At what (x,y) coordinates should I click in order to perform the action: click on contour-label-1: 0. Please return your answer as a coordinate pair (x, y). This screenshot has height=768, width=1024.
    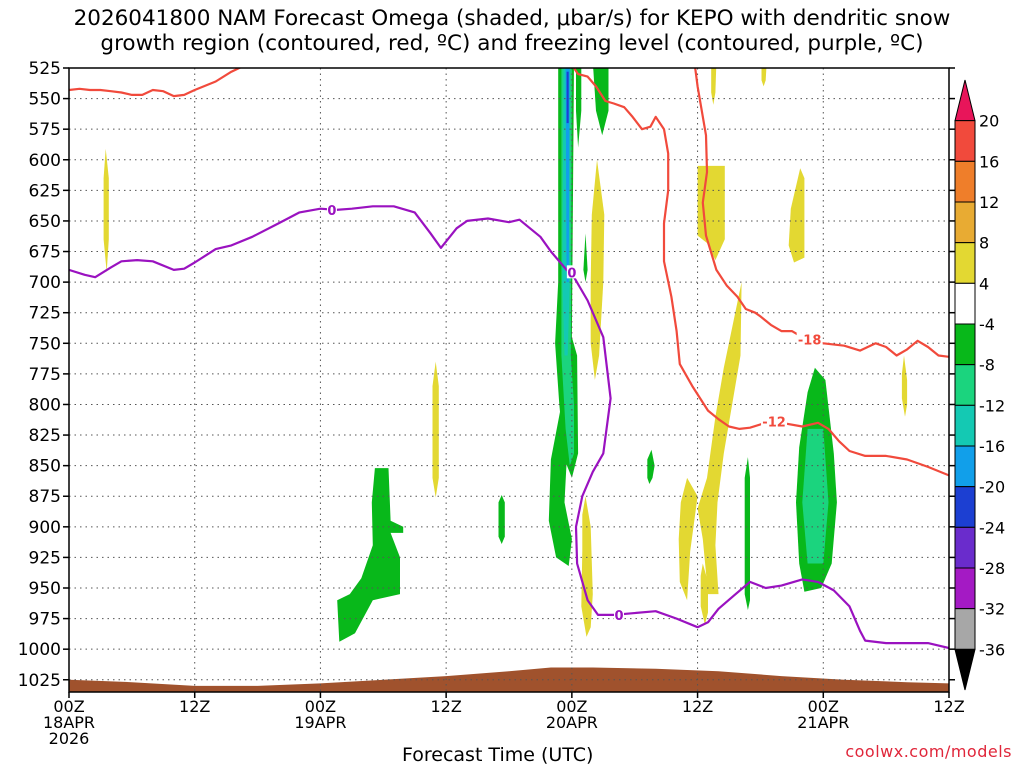
    Looking at the image, I should click on (571, 273).